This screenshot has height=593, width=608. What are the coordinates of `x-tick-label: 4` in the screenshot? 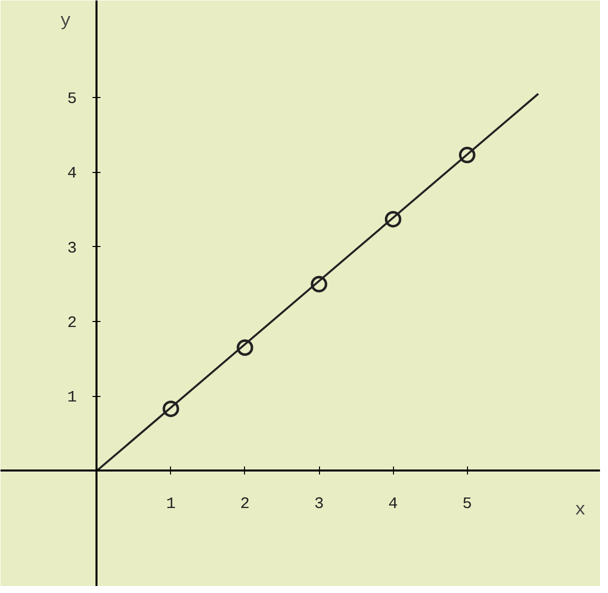 It's located at (393, 503).